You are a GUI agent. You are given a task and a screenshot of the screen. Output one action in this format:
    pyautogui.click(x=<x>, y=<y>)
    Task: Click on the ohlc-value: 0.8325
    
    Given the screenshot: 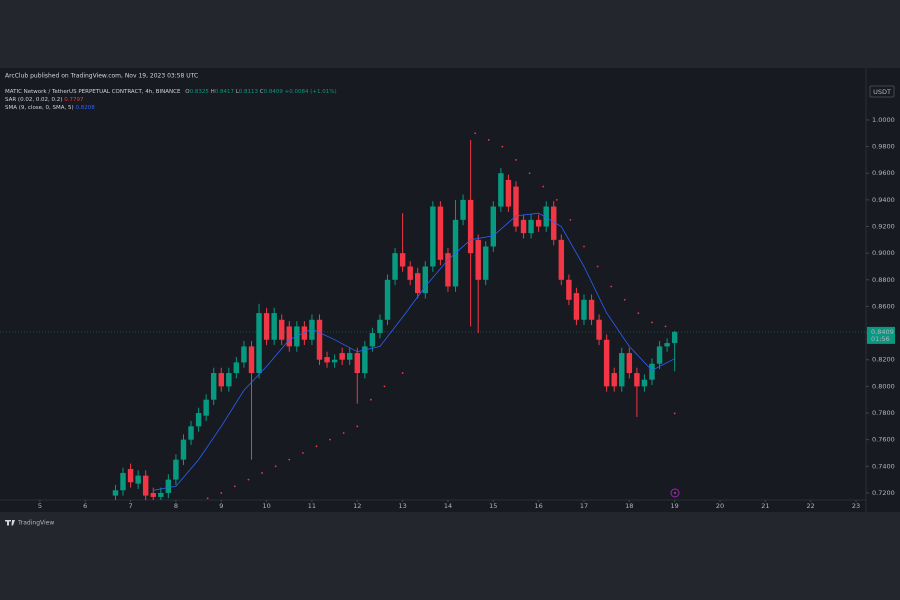 What is the action you would take?
    pyautogui.click(x=200, y=92)
    